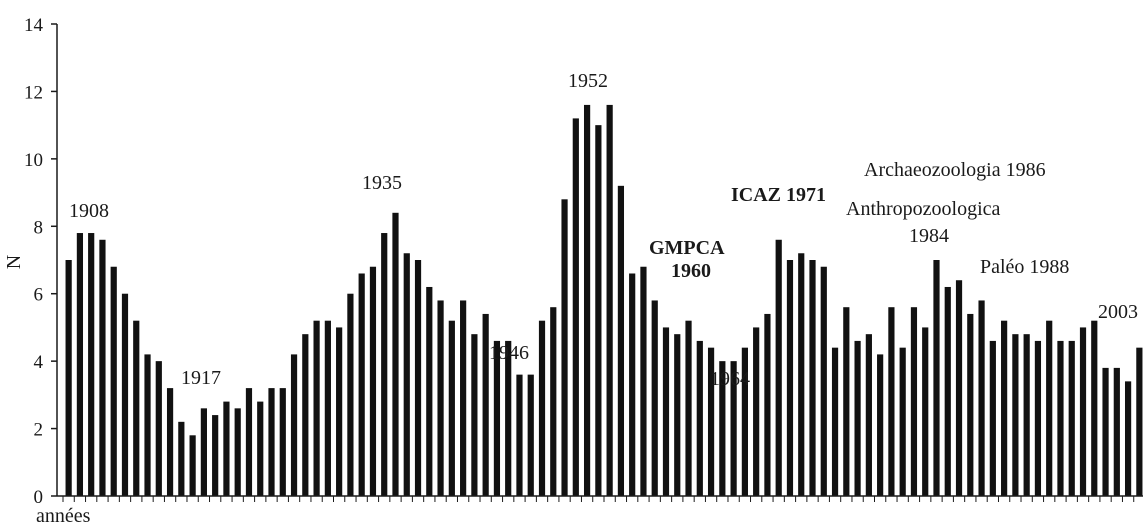 This screenshot has width=1143, height=530. Describe the element at coordinates (868, 415) in the screenshot. I see `bar-1976` at that location.